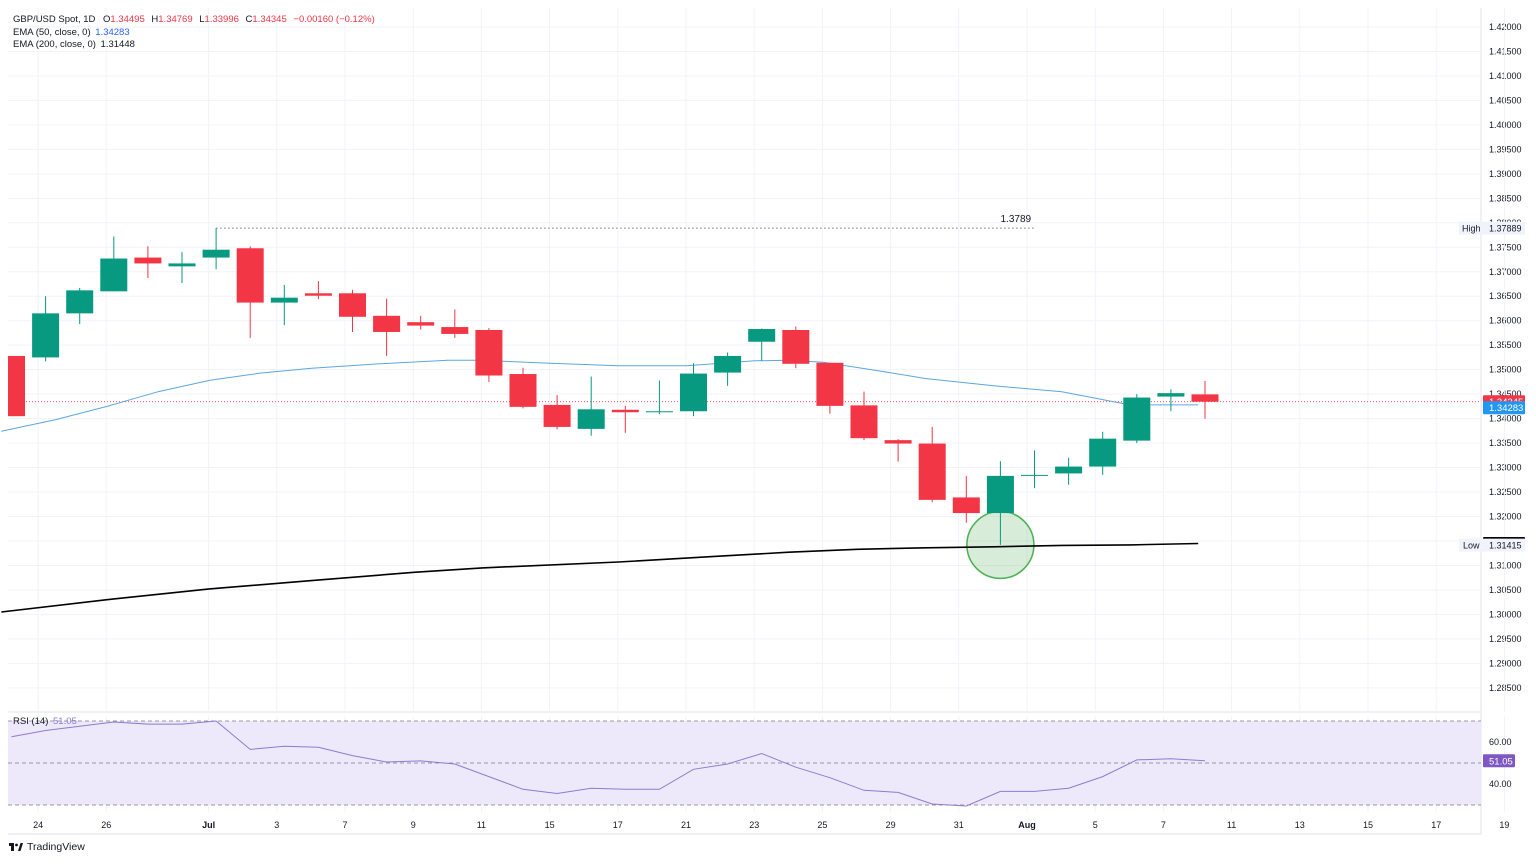 The height and width of the screenshot is (866, 1536). What do you see at coordinates (1505, 443) in the screenshot?
I see `price-tick-label: 1.33500` at bounding box center [1505, 443].